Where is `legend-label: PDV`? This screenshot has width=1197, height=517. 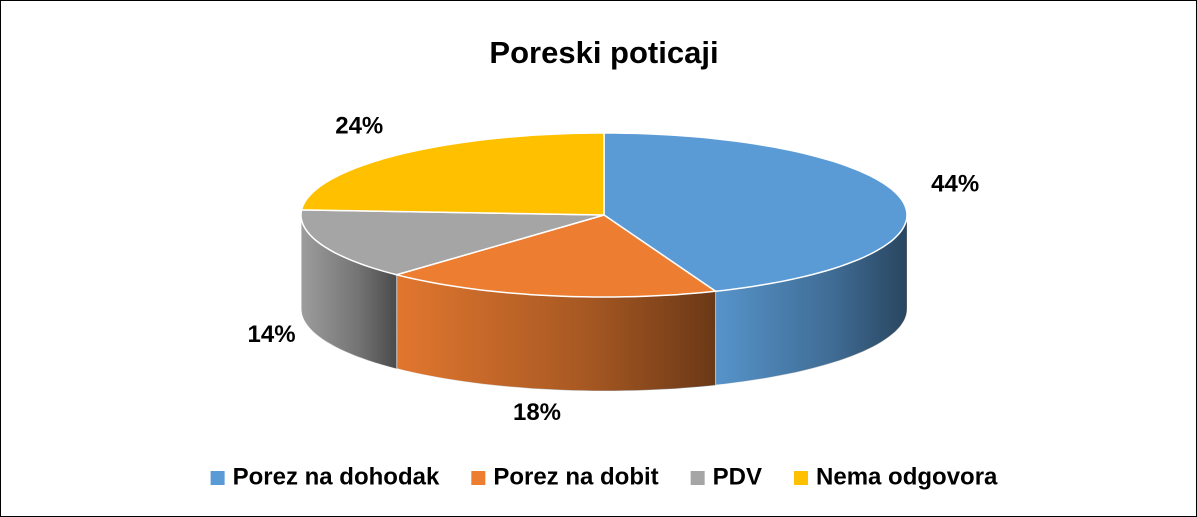 legend-label: PDV is located at coordinates (737, 476).